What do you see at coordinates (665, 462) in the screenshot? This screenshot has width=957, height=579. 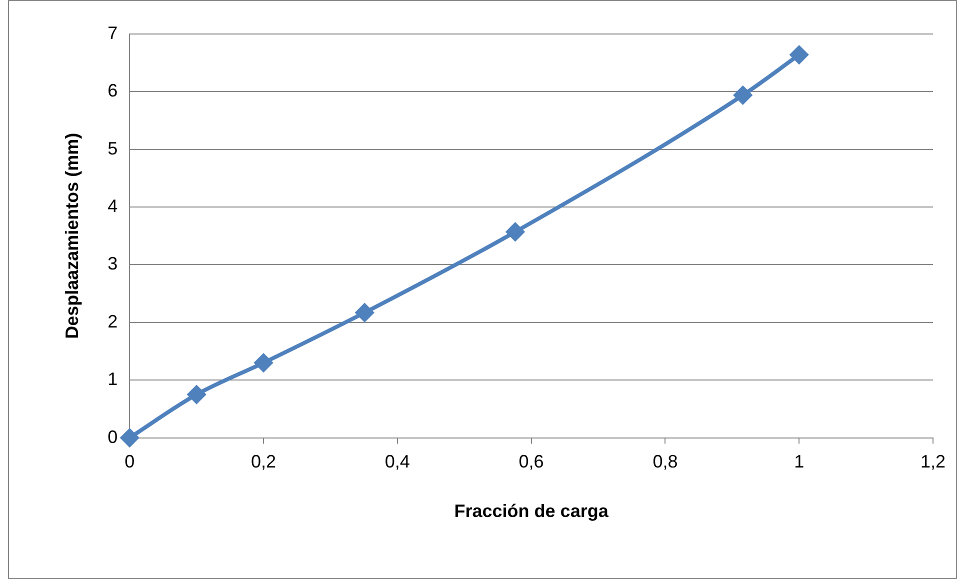 I see `x-tick-label: 0,8` at bounding box center [665, 462].